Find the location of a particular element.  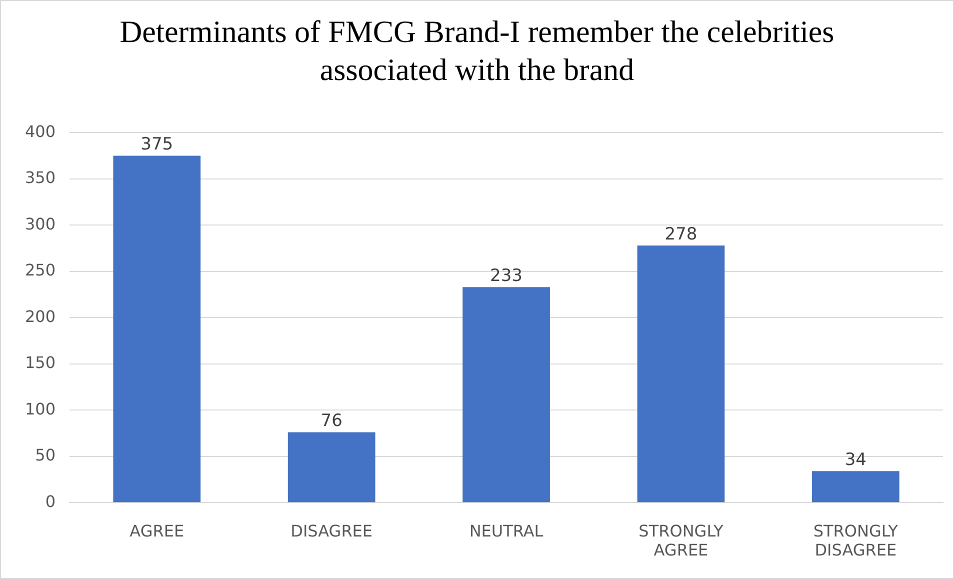

y-tick-label: 50 is located at coordinates (45, 455).